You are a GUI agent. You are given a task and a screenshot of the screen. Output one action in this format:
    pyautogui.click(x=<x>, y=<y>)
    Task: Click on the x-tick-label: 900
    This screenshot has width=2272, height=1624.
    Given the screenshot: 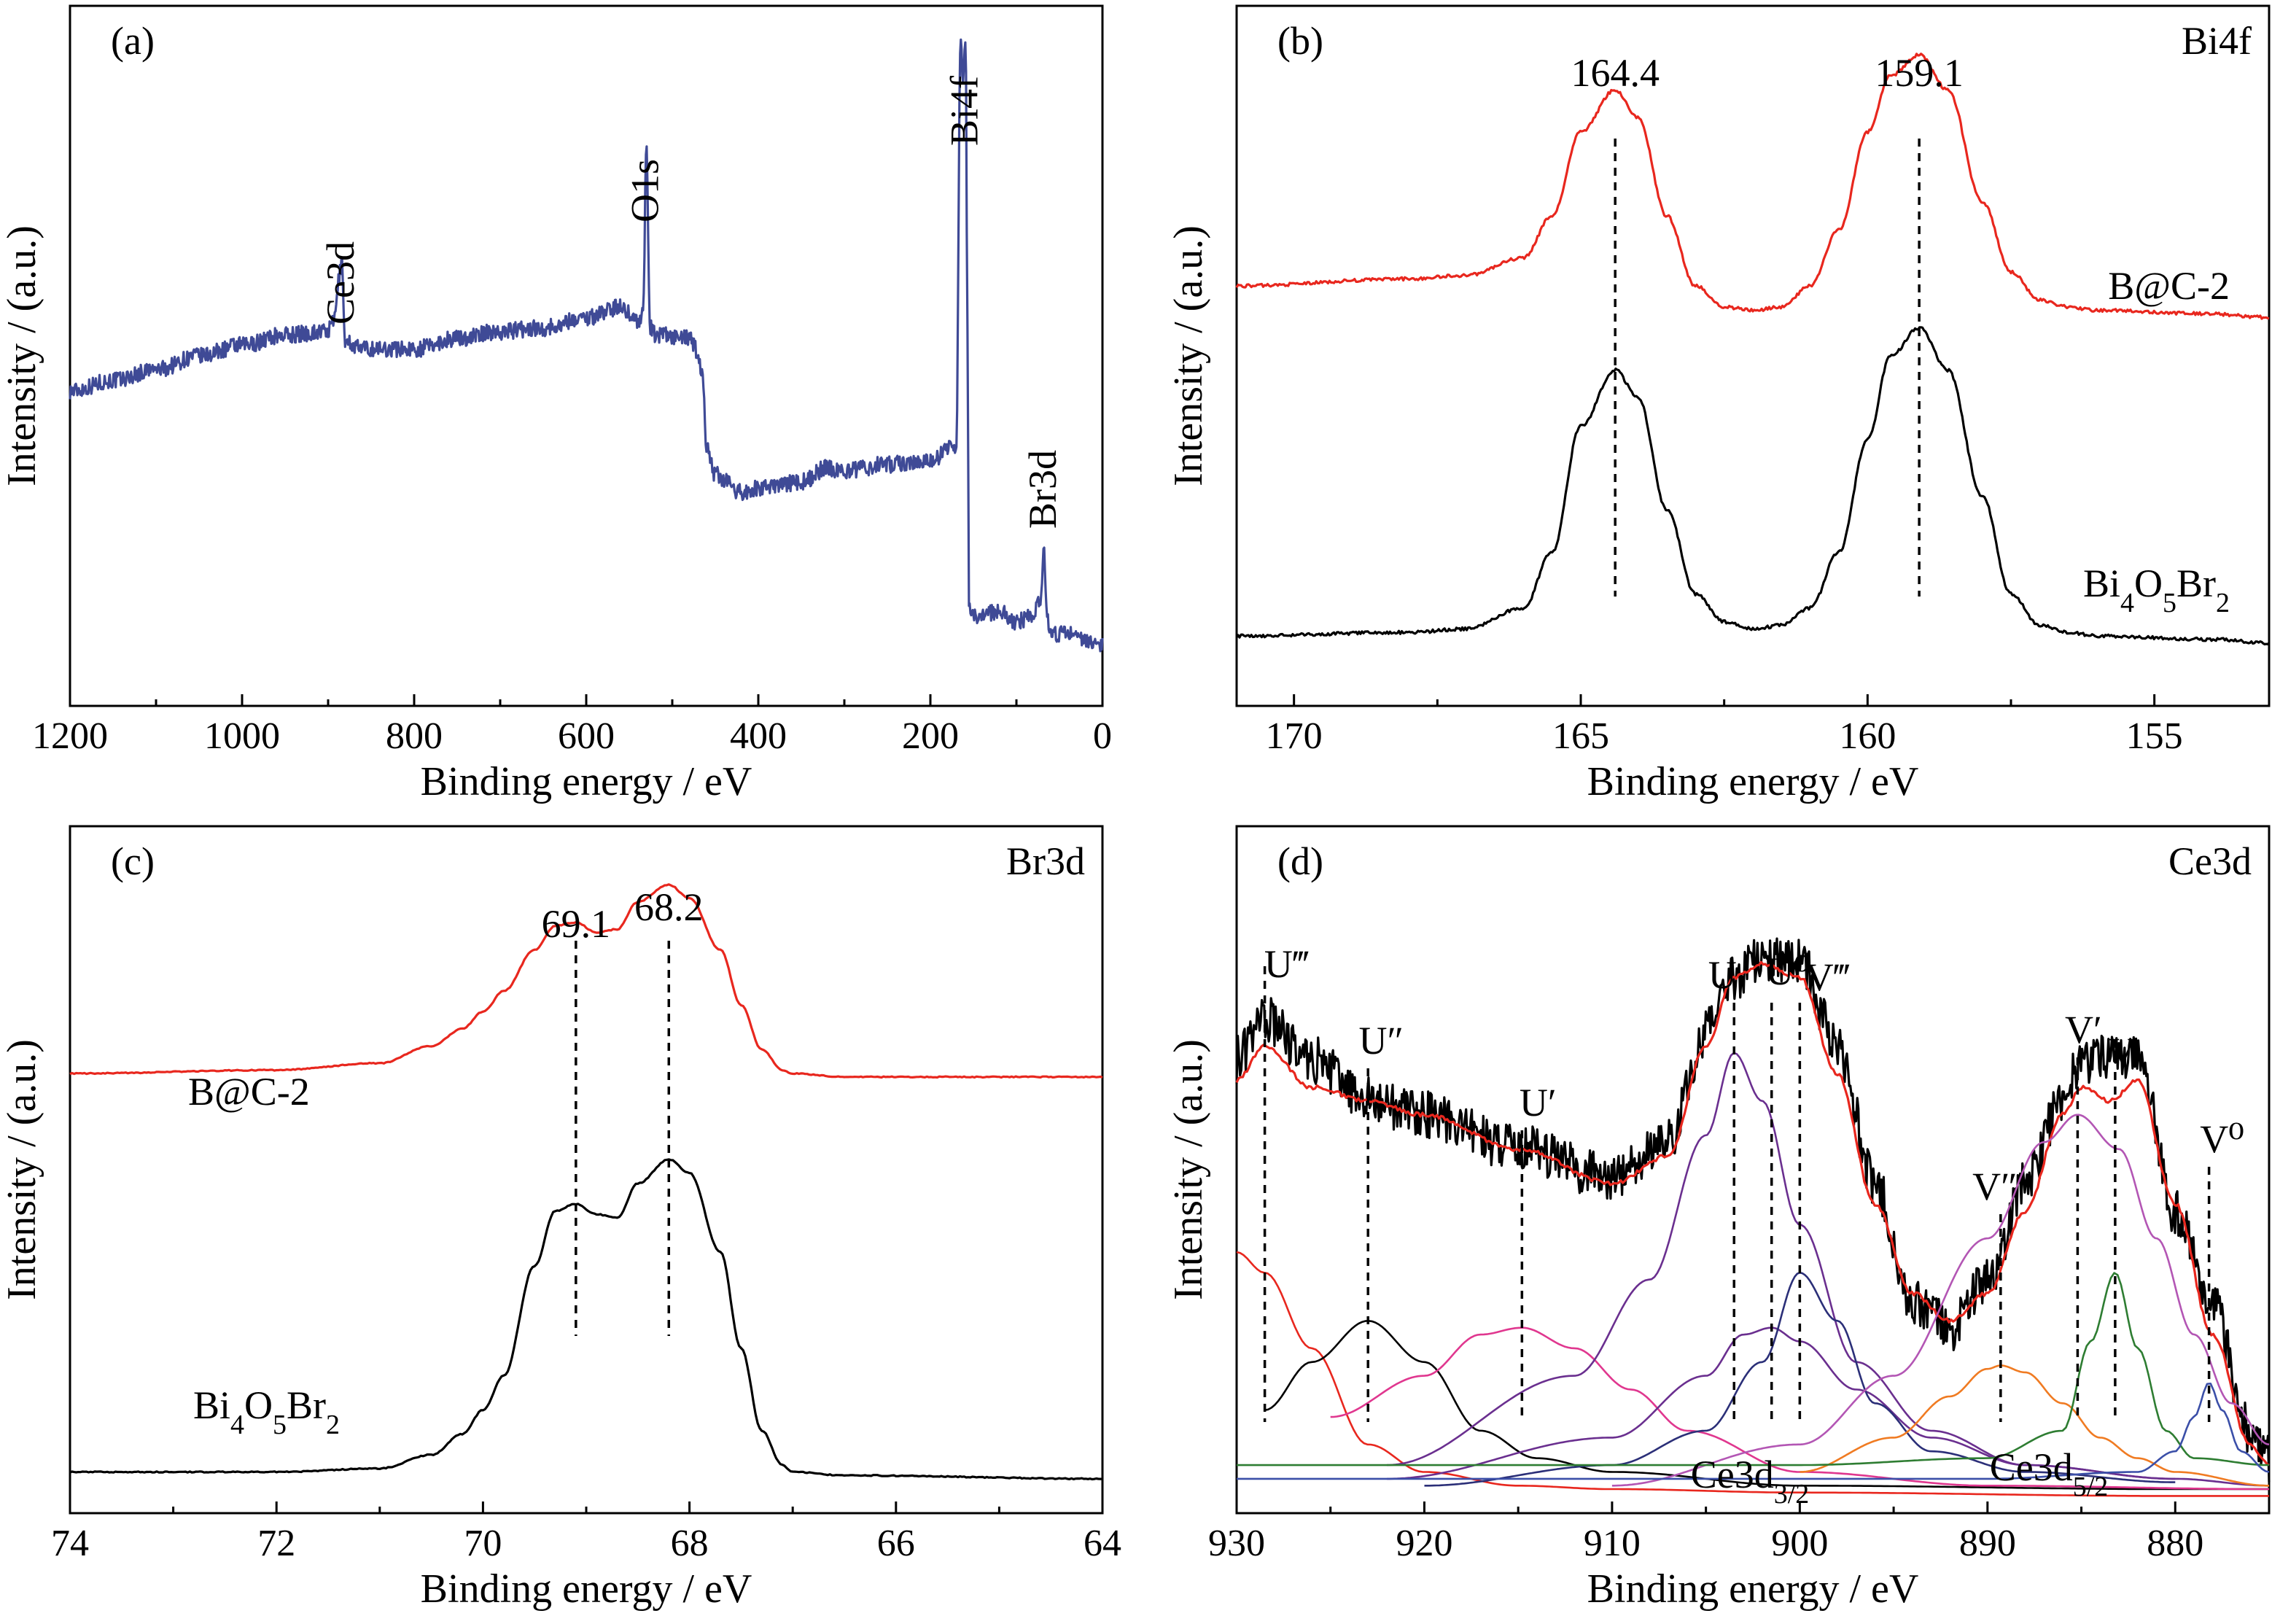 What is the action you would take?
    pyautogui.click(x=1799, y=1543)
    